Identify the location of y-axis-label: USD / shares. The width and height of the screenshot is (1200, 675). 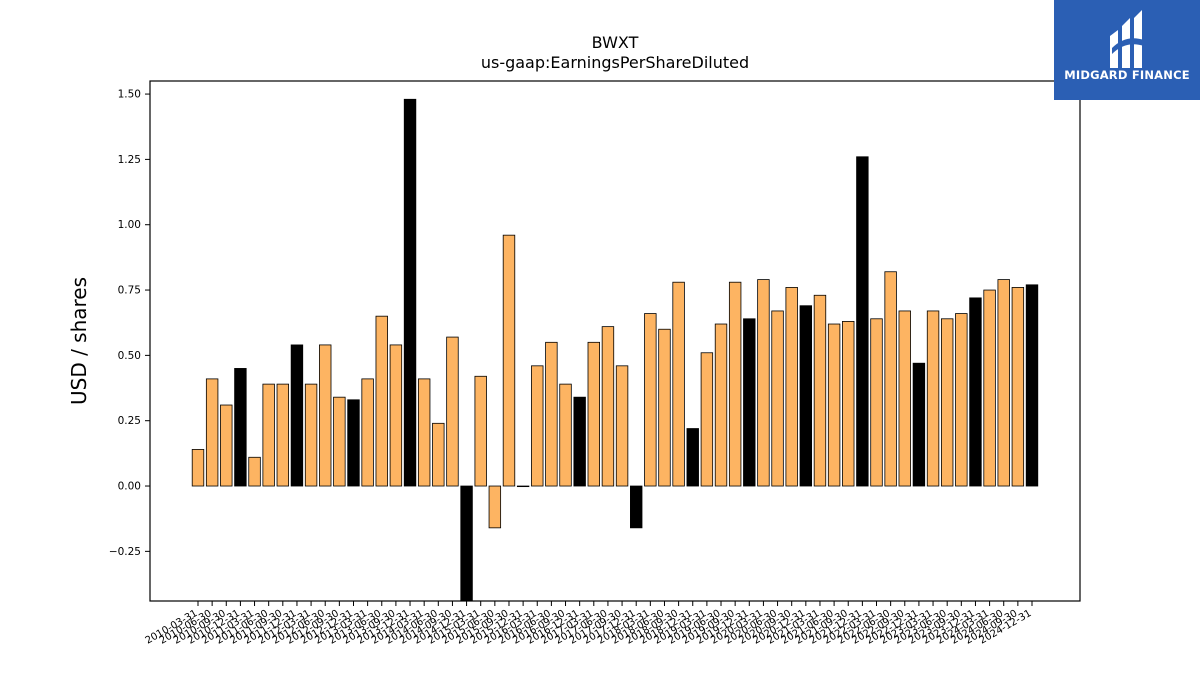
(79, 341).